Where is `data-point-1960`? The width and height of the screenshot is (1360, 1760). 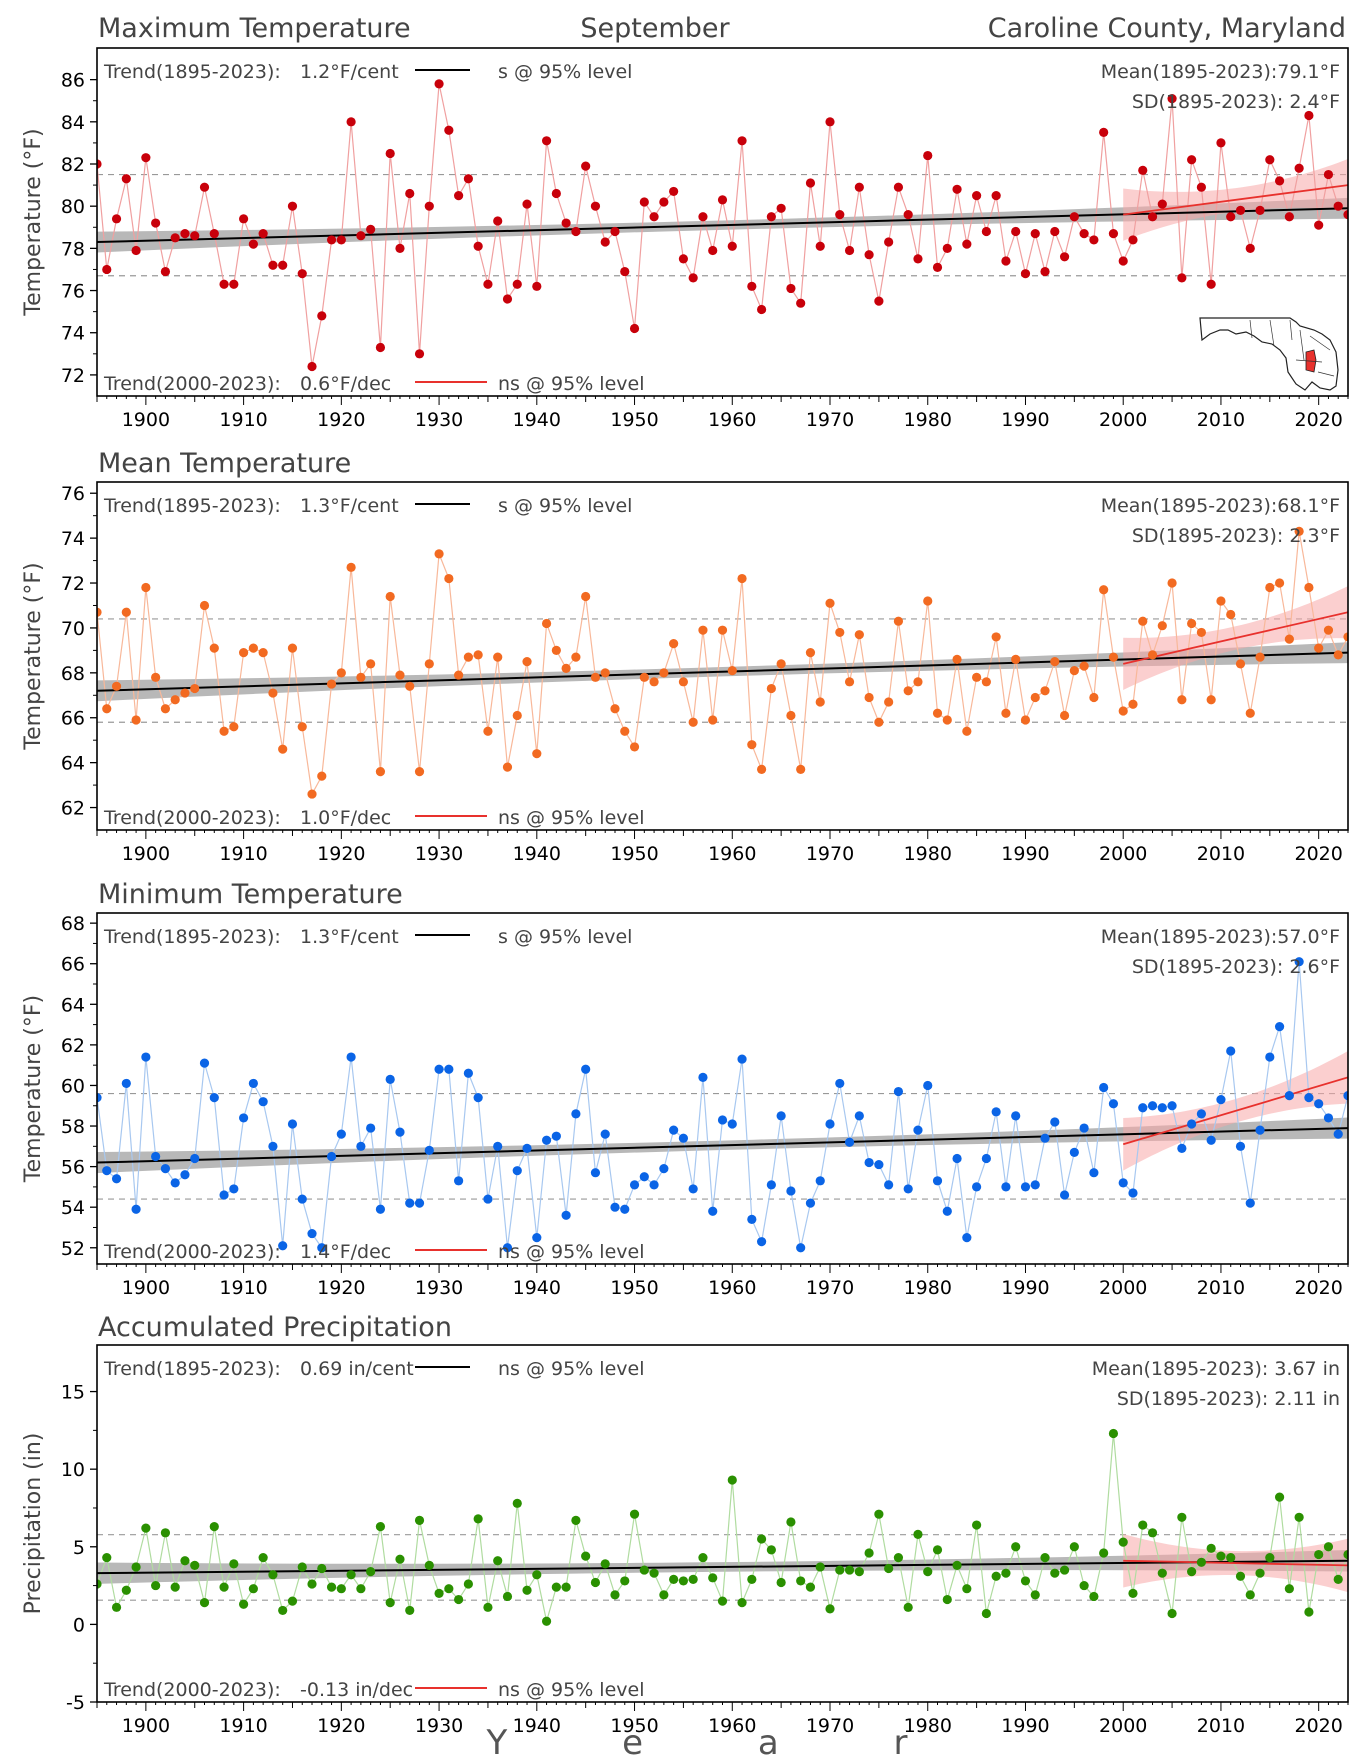 data-point-1960 is located at coordinates (732, 670).